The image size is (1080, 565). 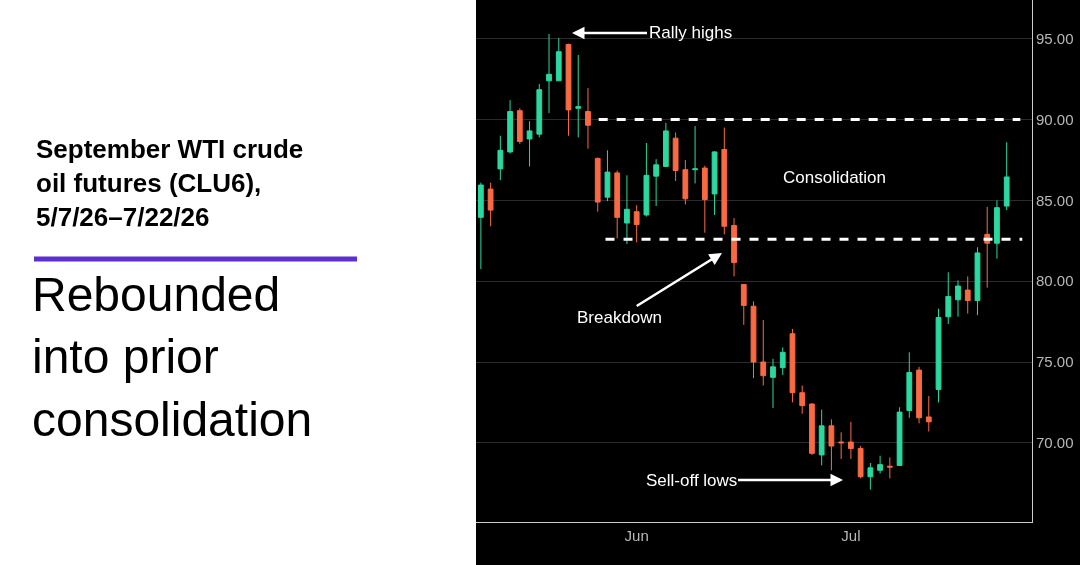 What do you see at coordinates (692, 480) in the screenshot?
I see `annotation: Sell-off lows` at bounding box center [692, 480].